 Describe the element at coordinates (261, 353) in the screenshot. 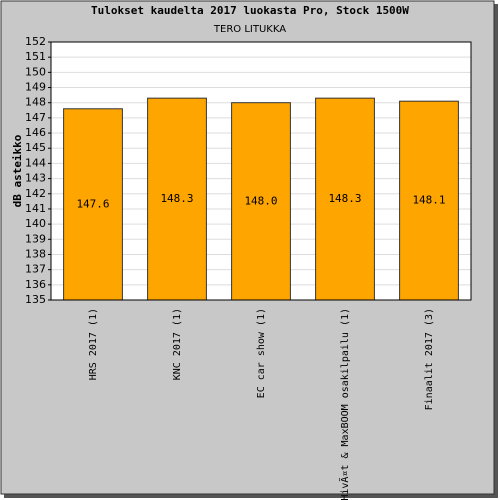

I see `x-tick-label: EC car show (1)` at that location.